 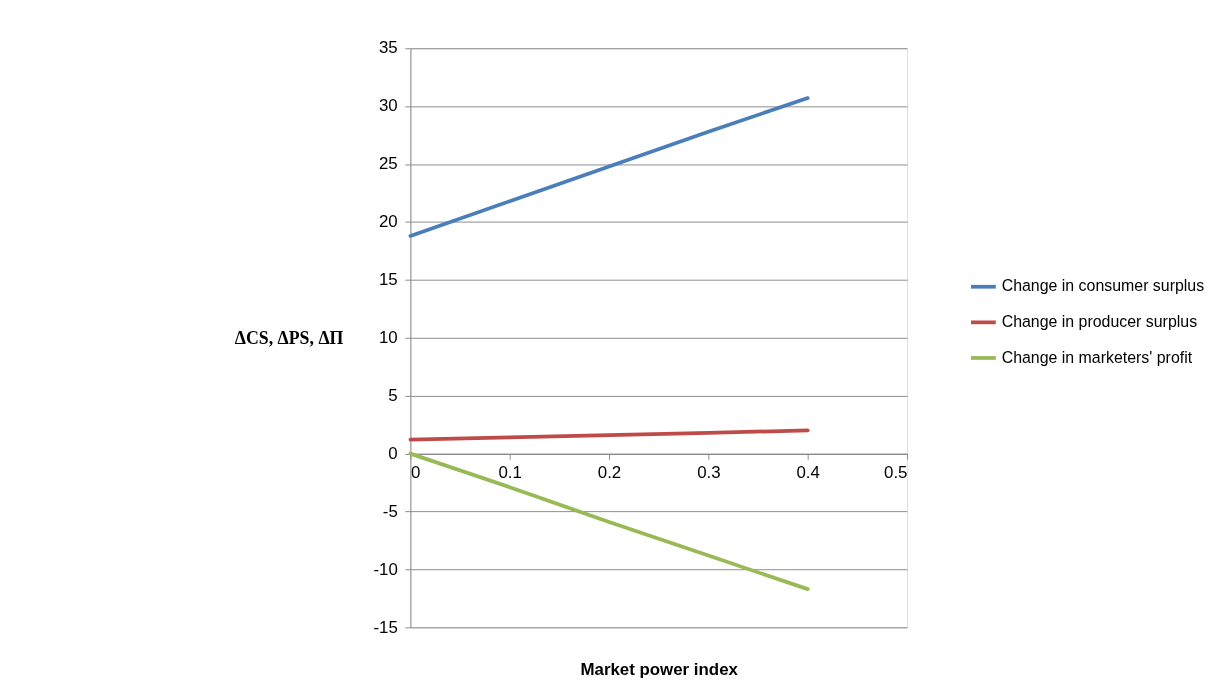 I want to click on y-tick-label: 25, so click(x=388, y=164).